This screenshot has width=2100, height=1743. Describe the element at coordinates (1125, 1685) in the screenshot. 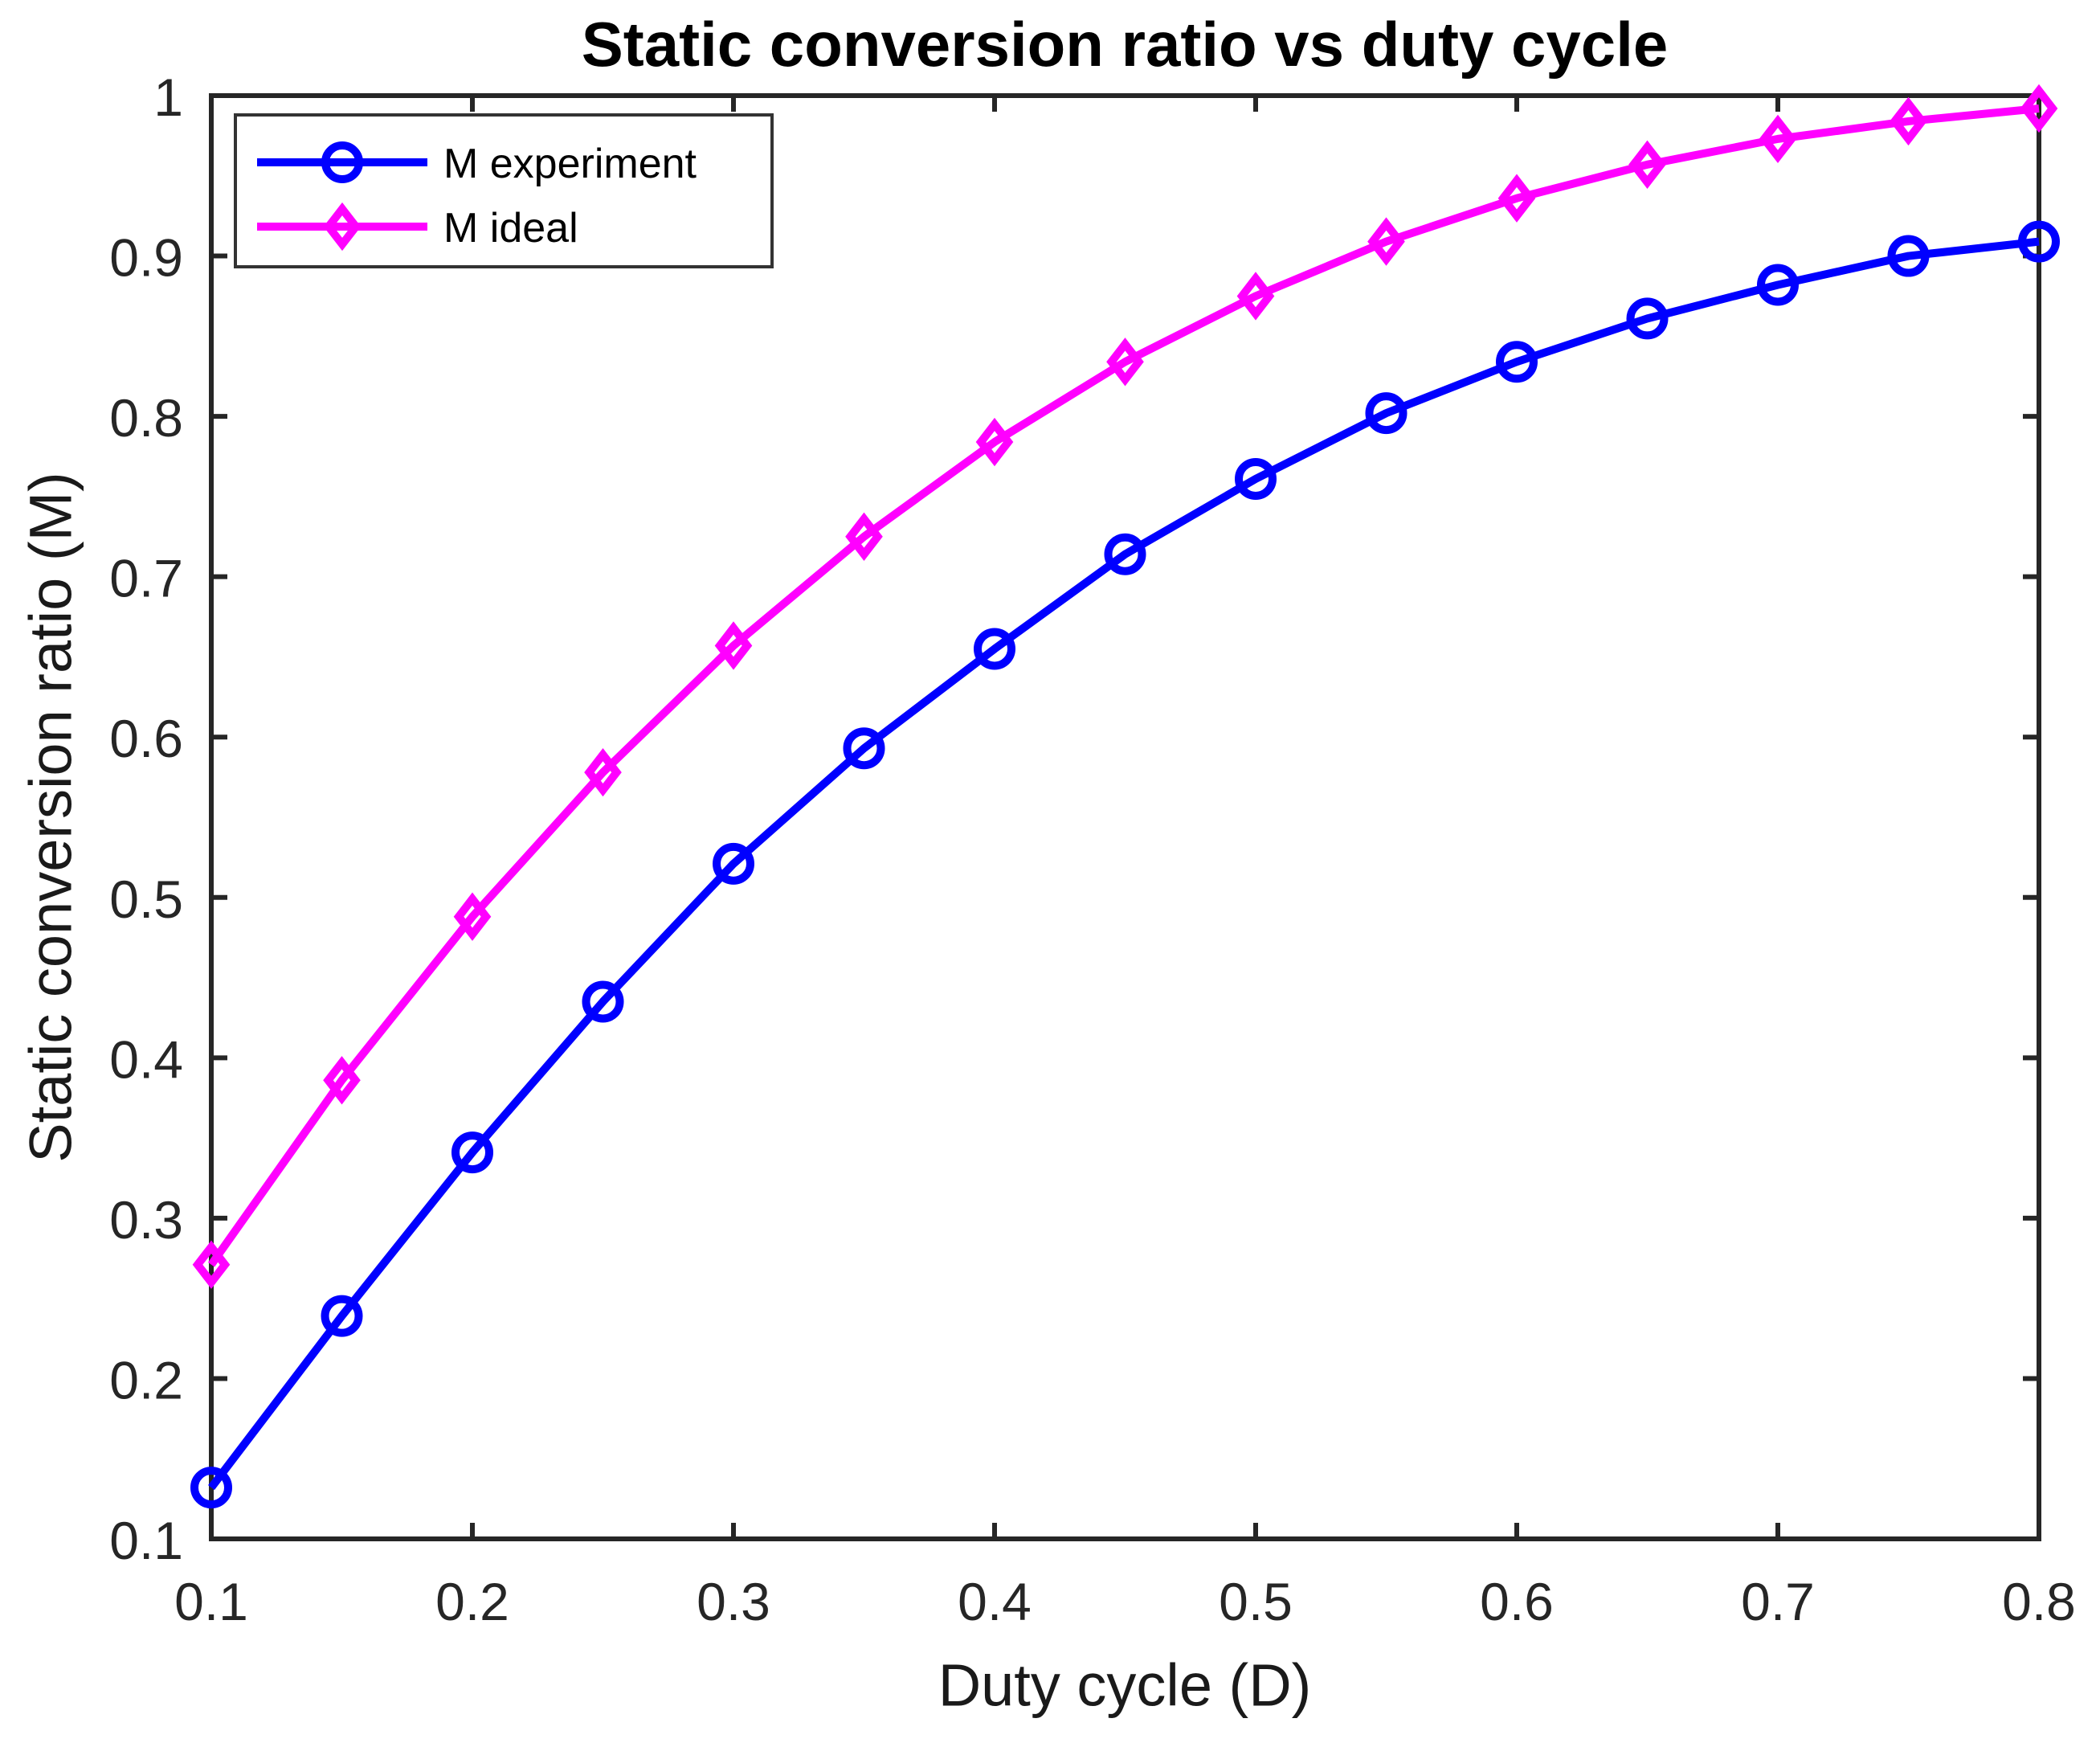

I see `x-axis-label: Duty cycle (D)` at that location.